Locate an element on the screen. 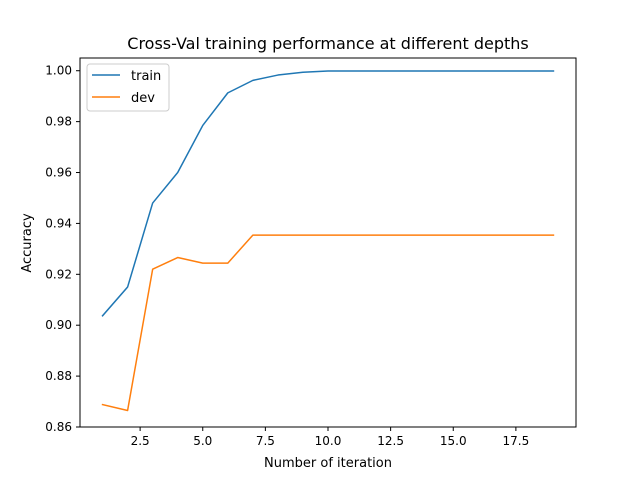  x-axis-label: Number of iteration is located at coordinates (328, 463).